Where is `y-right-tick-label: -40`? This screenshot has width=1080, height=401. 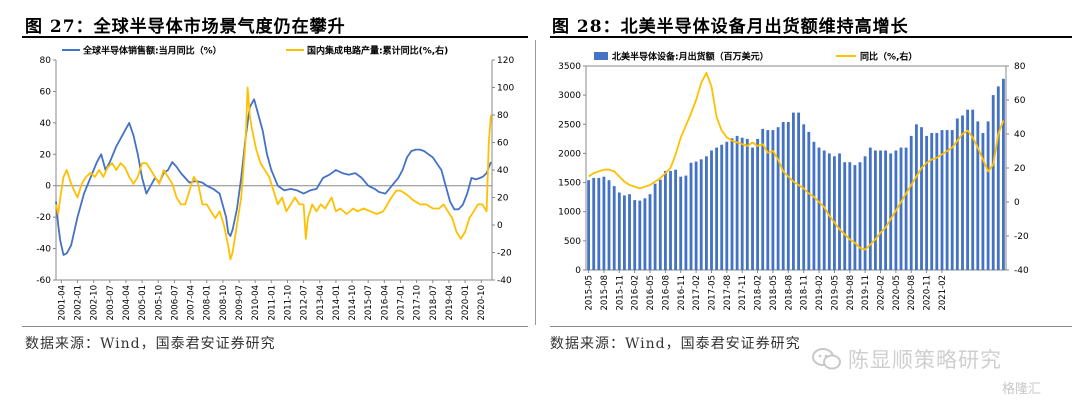 y-right-tick-label: -40 is located at coordinates (1021, 271).